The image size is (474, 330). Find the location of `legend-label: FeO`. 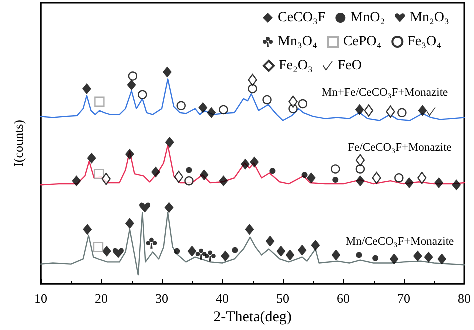

legend-label: FeO is located at coordinates (350, 66).